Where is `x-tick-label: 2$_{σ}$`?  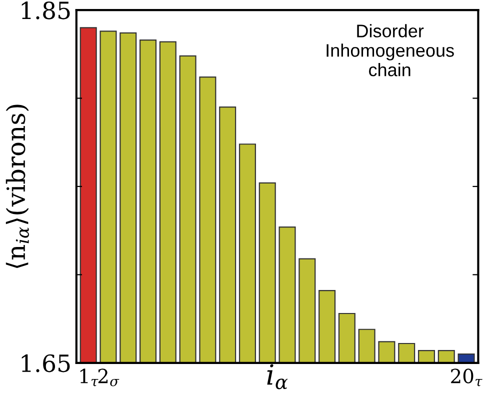 x-tick-label: 2$_{σ}$ is located at coordinates (109, 377).